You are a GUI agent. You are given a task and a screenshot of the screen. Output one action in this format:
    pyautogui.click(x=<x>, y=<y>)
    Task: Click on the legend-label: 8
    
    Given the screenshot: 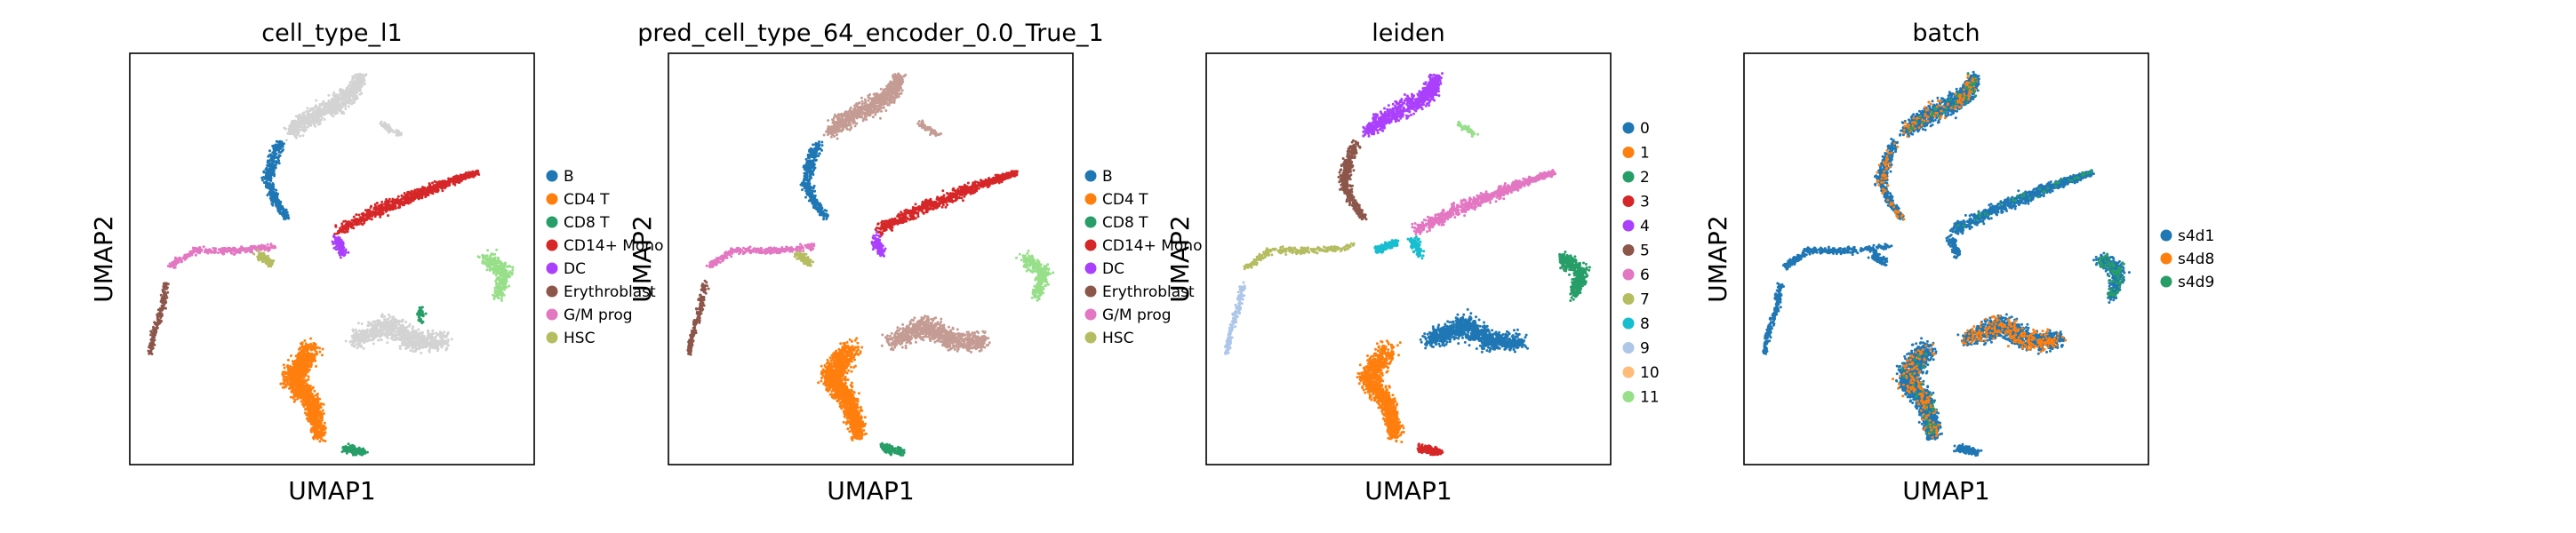 What is the action you would take?
    pyautogui.click(x=1645, y=324)
    